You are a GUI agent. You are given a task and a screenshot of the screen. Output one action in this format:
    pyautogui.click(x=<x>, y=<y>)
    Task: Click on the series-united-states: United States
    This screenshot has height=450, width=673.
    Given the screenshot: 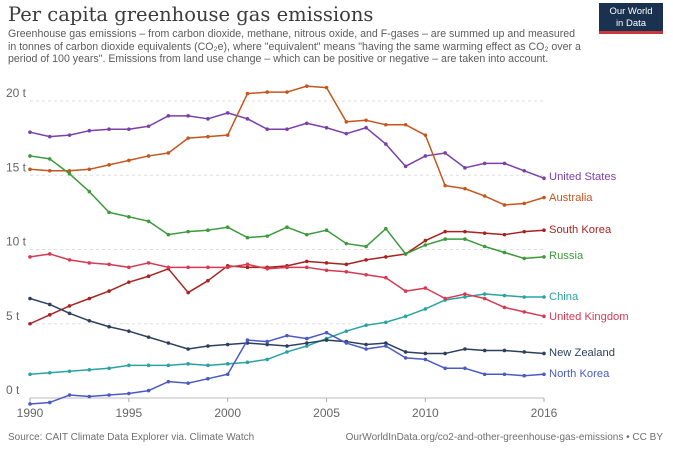 What is the action you would take?
    pyautogui.click(x=322, y=147)
    